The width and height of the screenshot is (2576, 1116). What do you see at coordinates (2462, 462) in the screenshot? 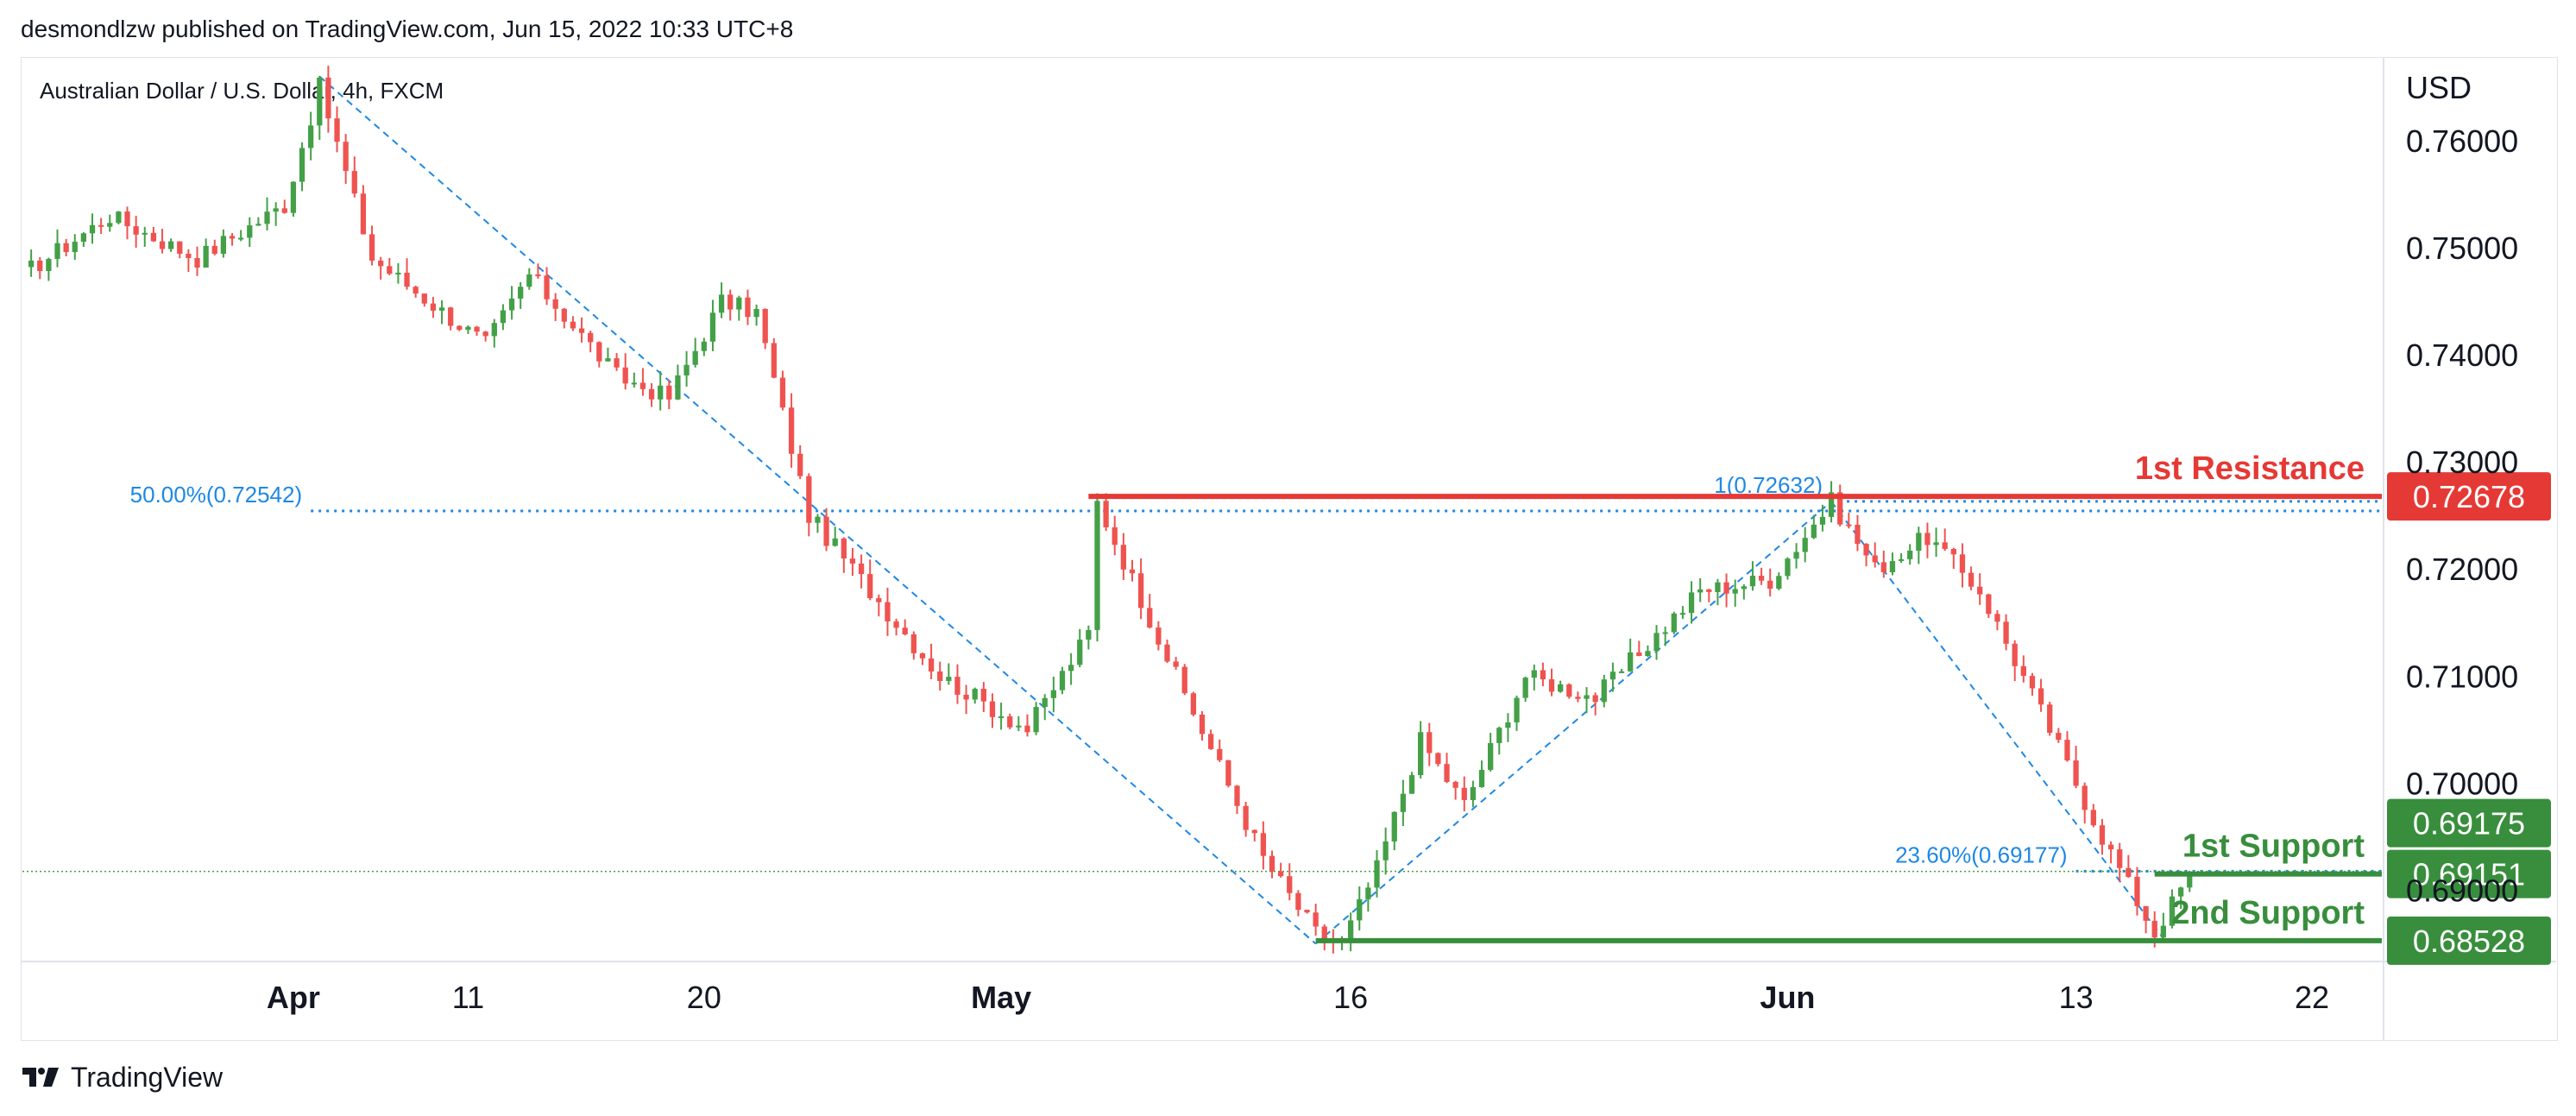
I see `price-tick-label: 0.73000` at bounding box center [2462, 462].